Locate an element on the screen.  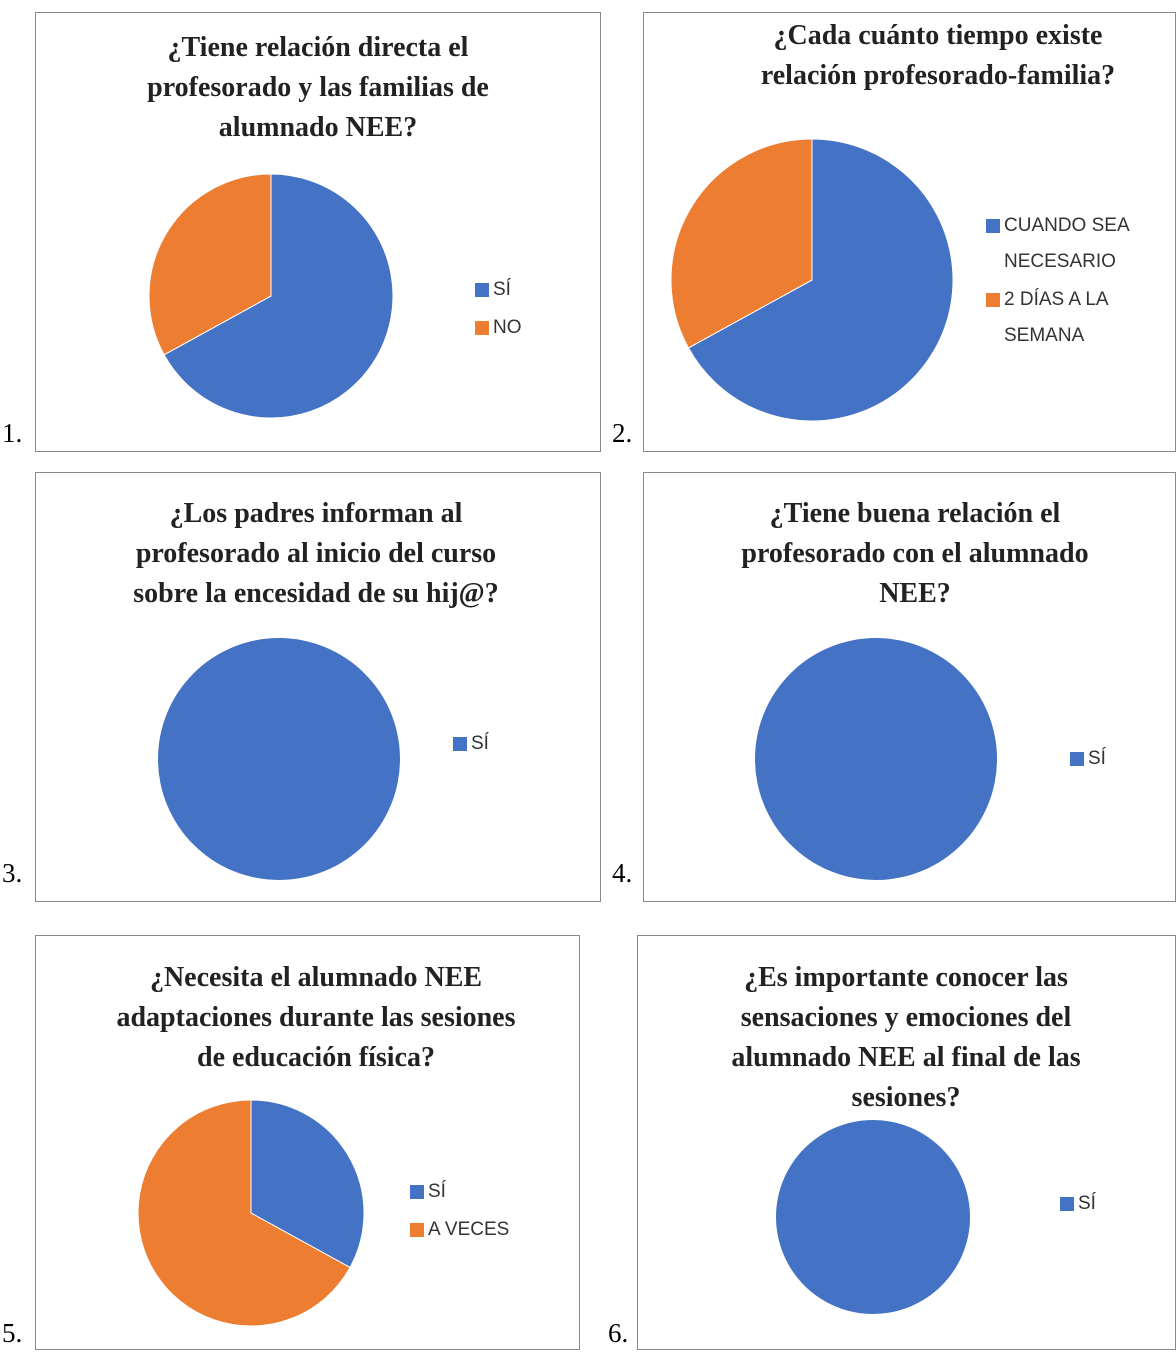
legend: SÍ NO is located at coordinates (540, 310).